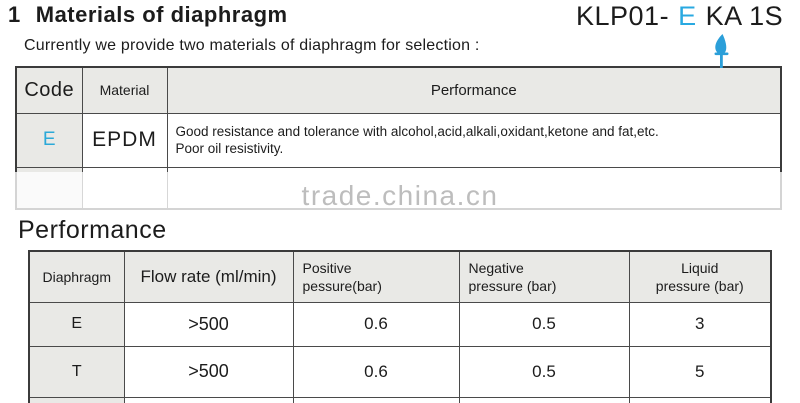 This screenshot has height=403, width=800. I want to click on header-line: Positive, so click(327, 267).